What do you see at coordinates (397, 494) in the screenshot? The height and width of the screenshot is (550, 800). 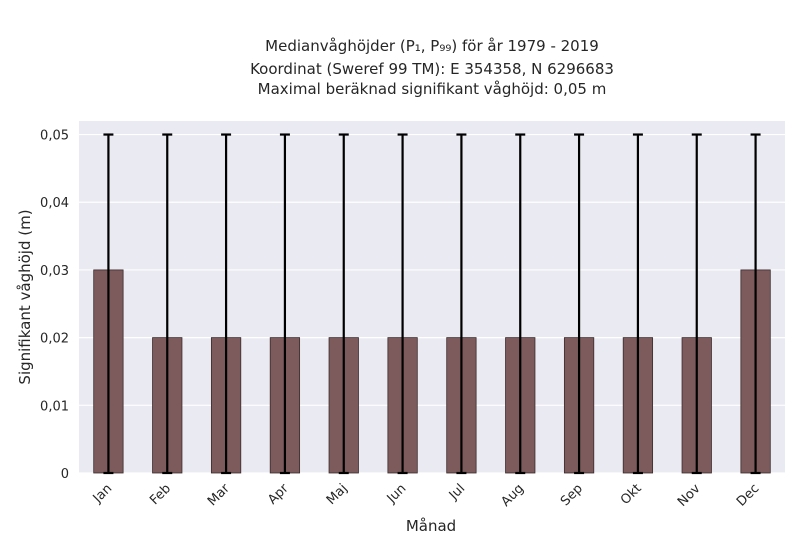 I see `x-tick-label: Jun` at bounding box center [397, 494].